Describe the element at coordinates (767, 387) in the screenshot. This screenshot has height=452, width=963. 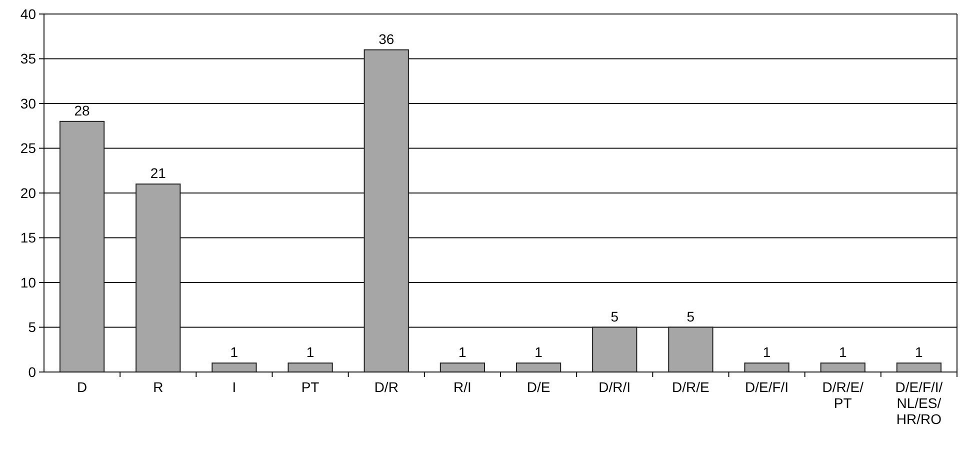
I see `x-tick-label: D/E/F/I` at that location.